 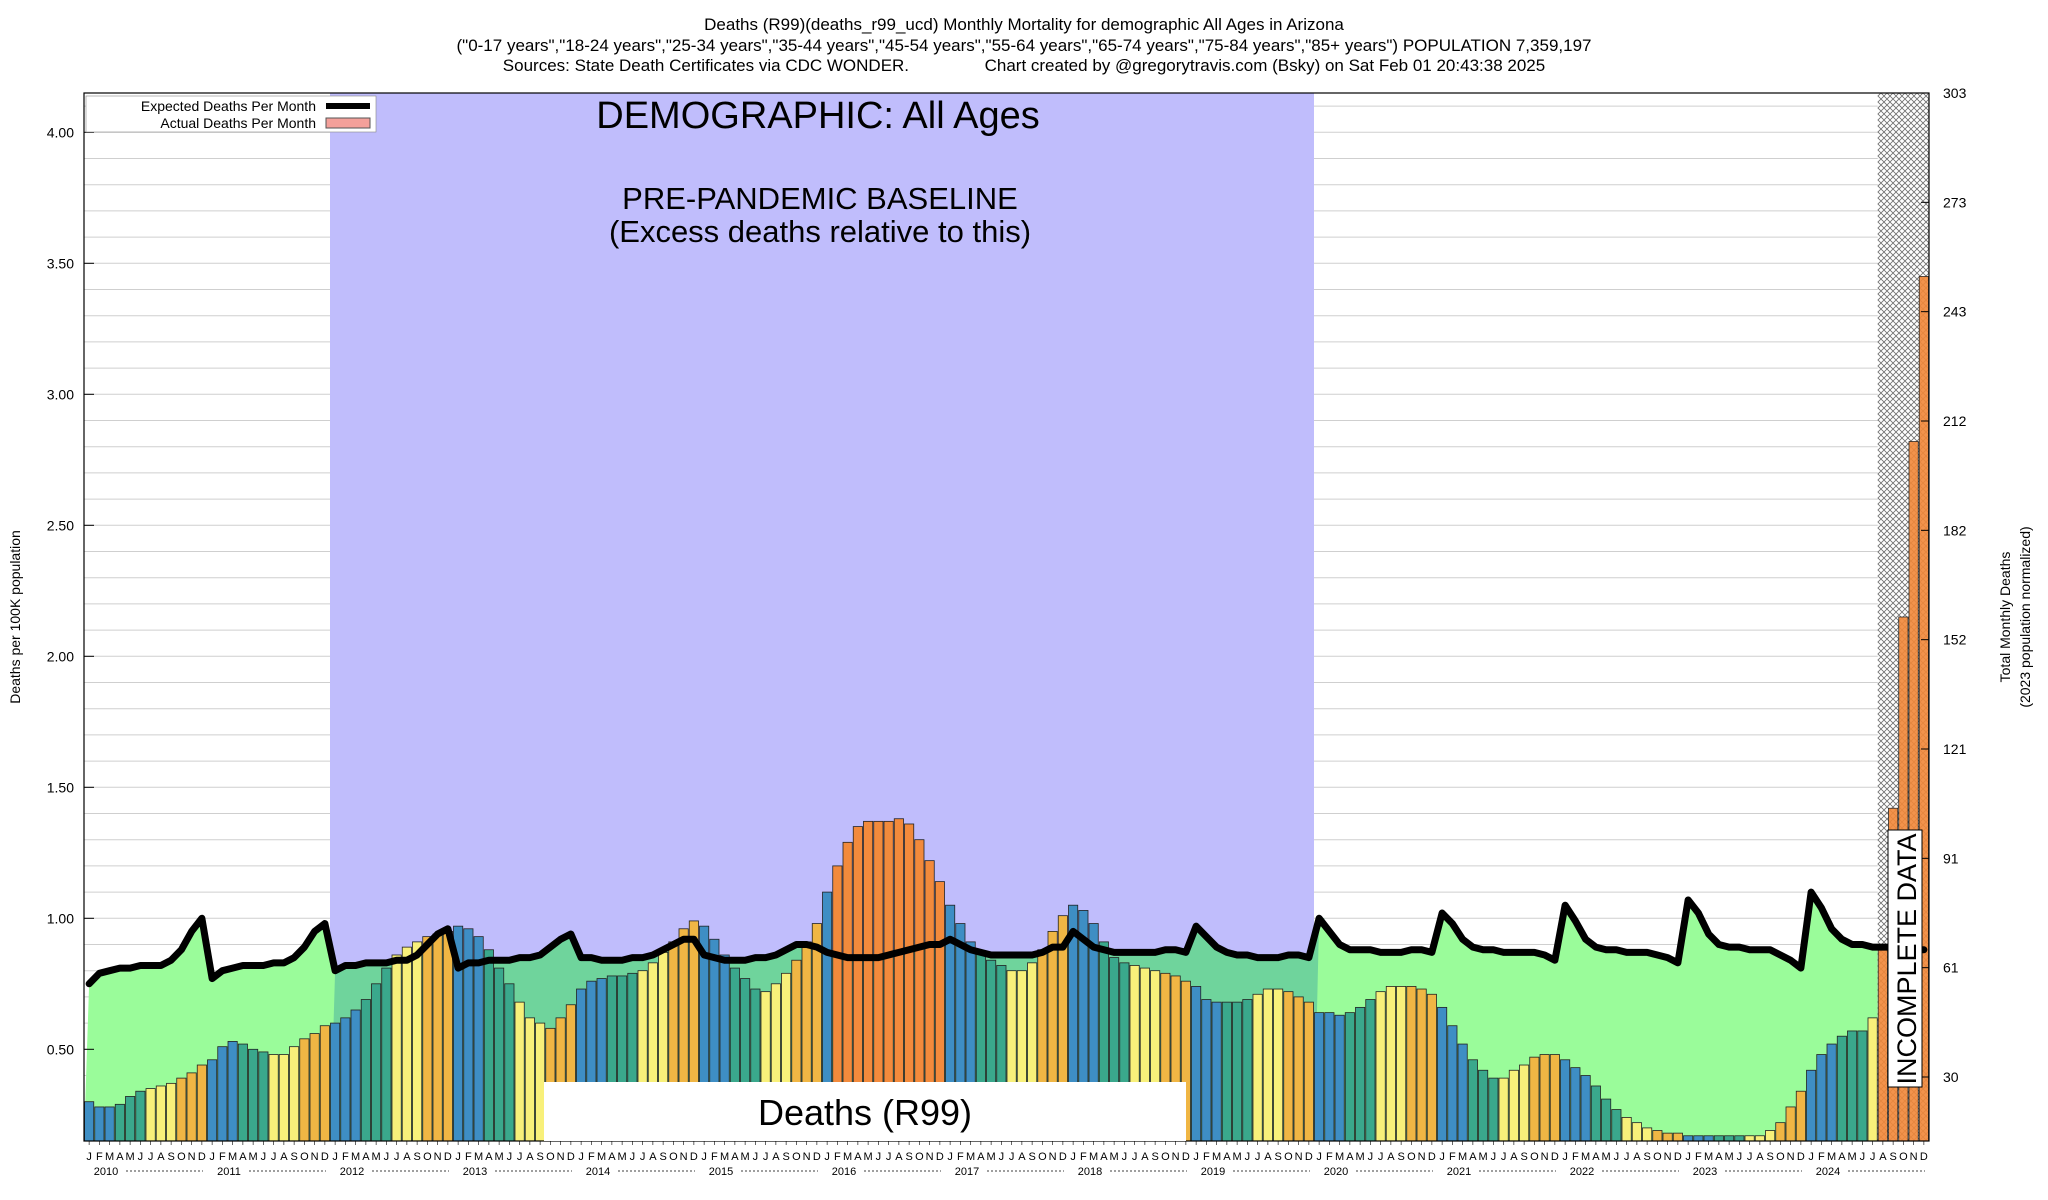 I want to click on year-label: 2019, so click(x=1213, y=1172).